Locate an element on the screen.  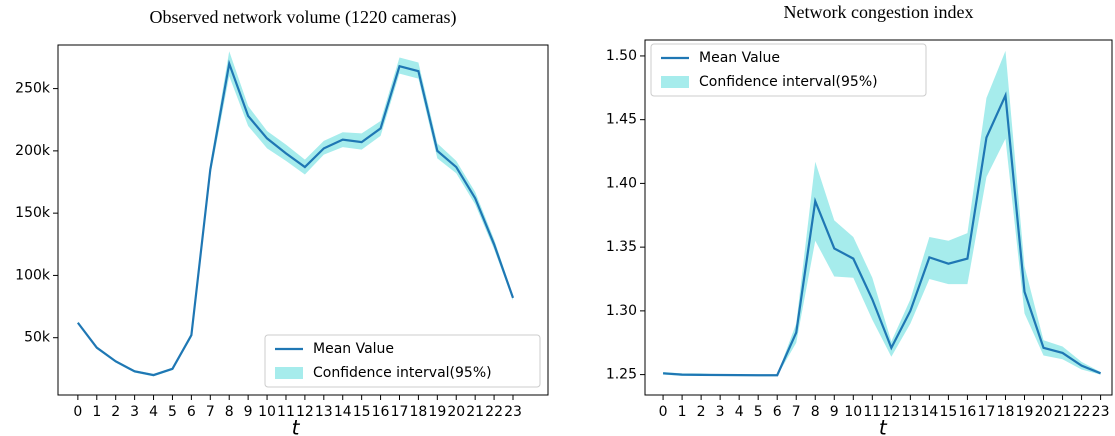
y-tick-label: 1.40 is located at coordinates (621, 183).